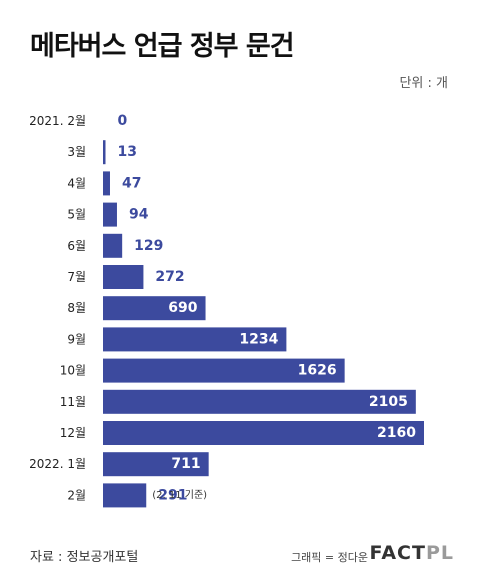 Image resolution: width=480 pixels, height=584 pixels. What do you see at coordinates (439, 553) in the screenshot?
I see `brand-accent: PL` at bounding box center [439, 553].